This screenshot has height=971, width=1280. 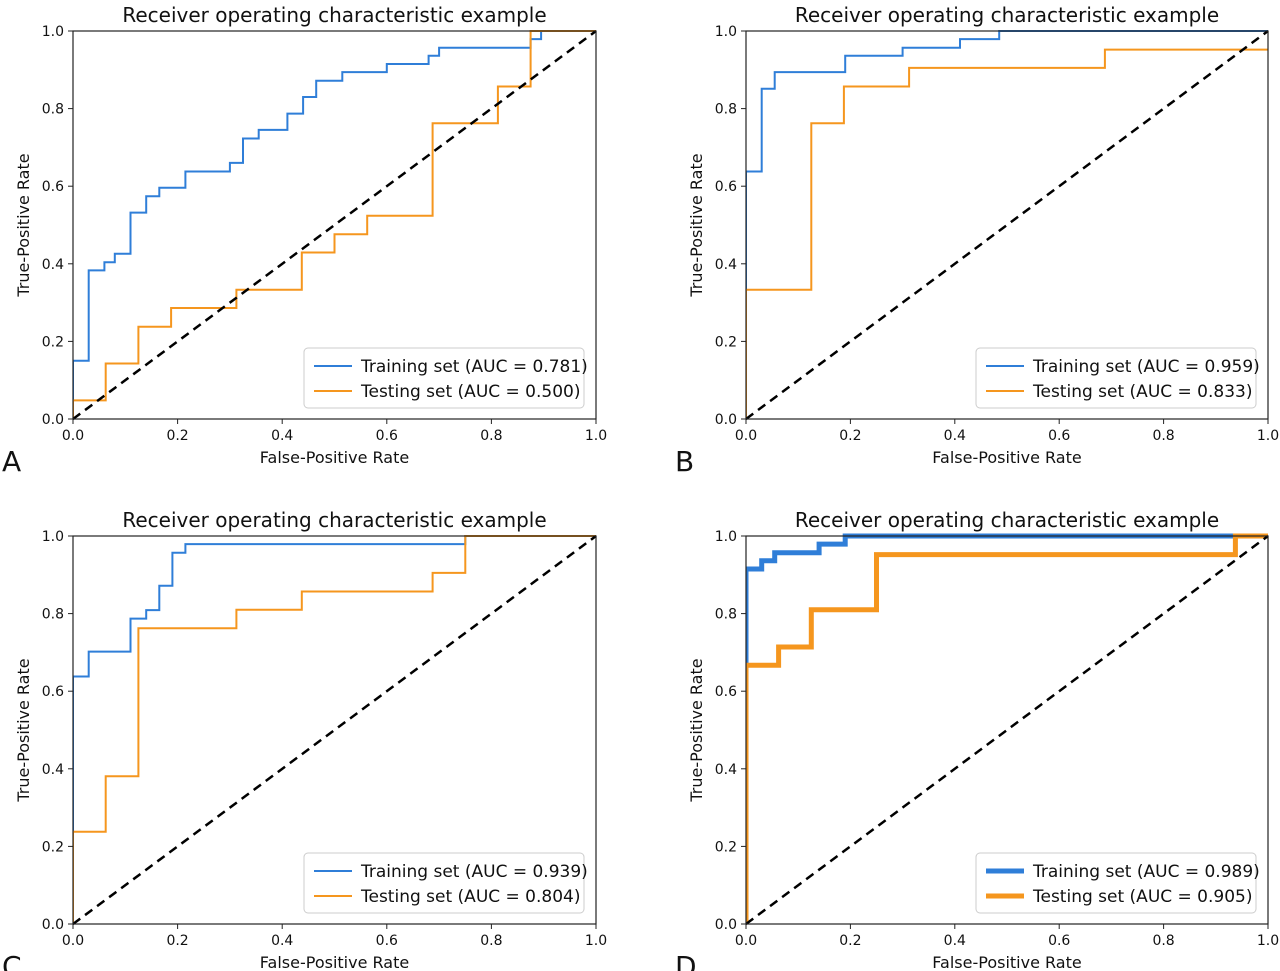 I want to click on legend-entry: Training set (AUC = 0.939), so click(x=474, y=872).